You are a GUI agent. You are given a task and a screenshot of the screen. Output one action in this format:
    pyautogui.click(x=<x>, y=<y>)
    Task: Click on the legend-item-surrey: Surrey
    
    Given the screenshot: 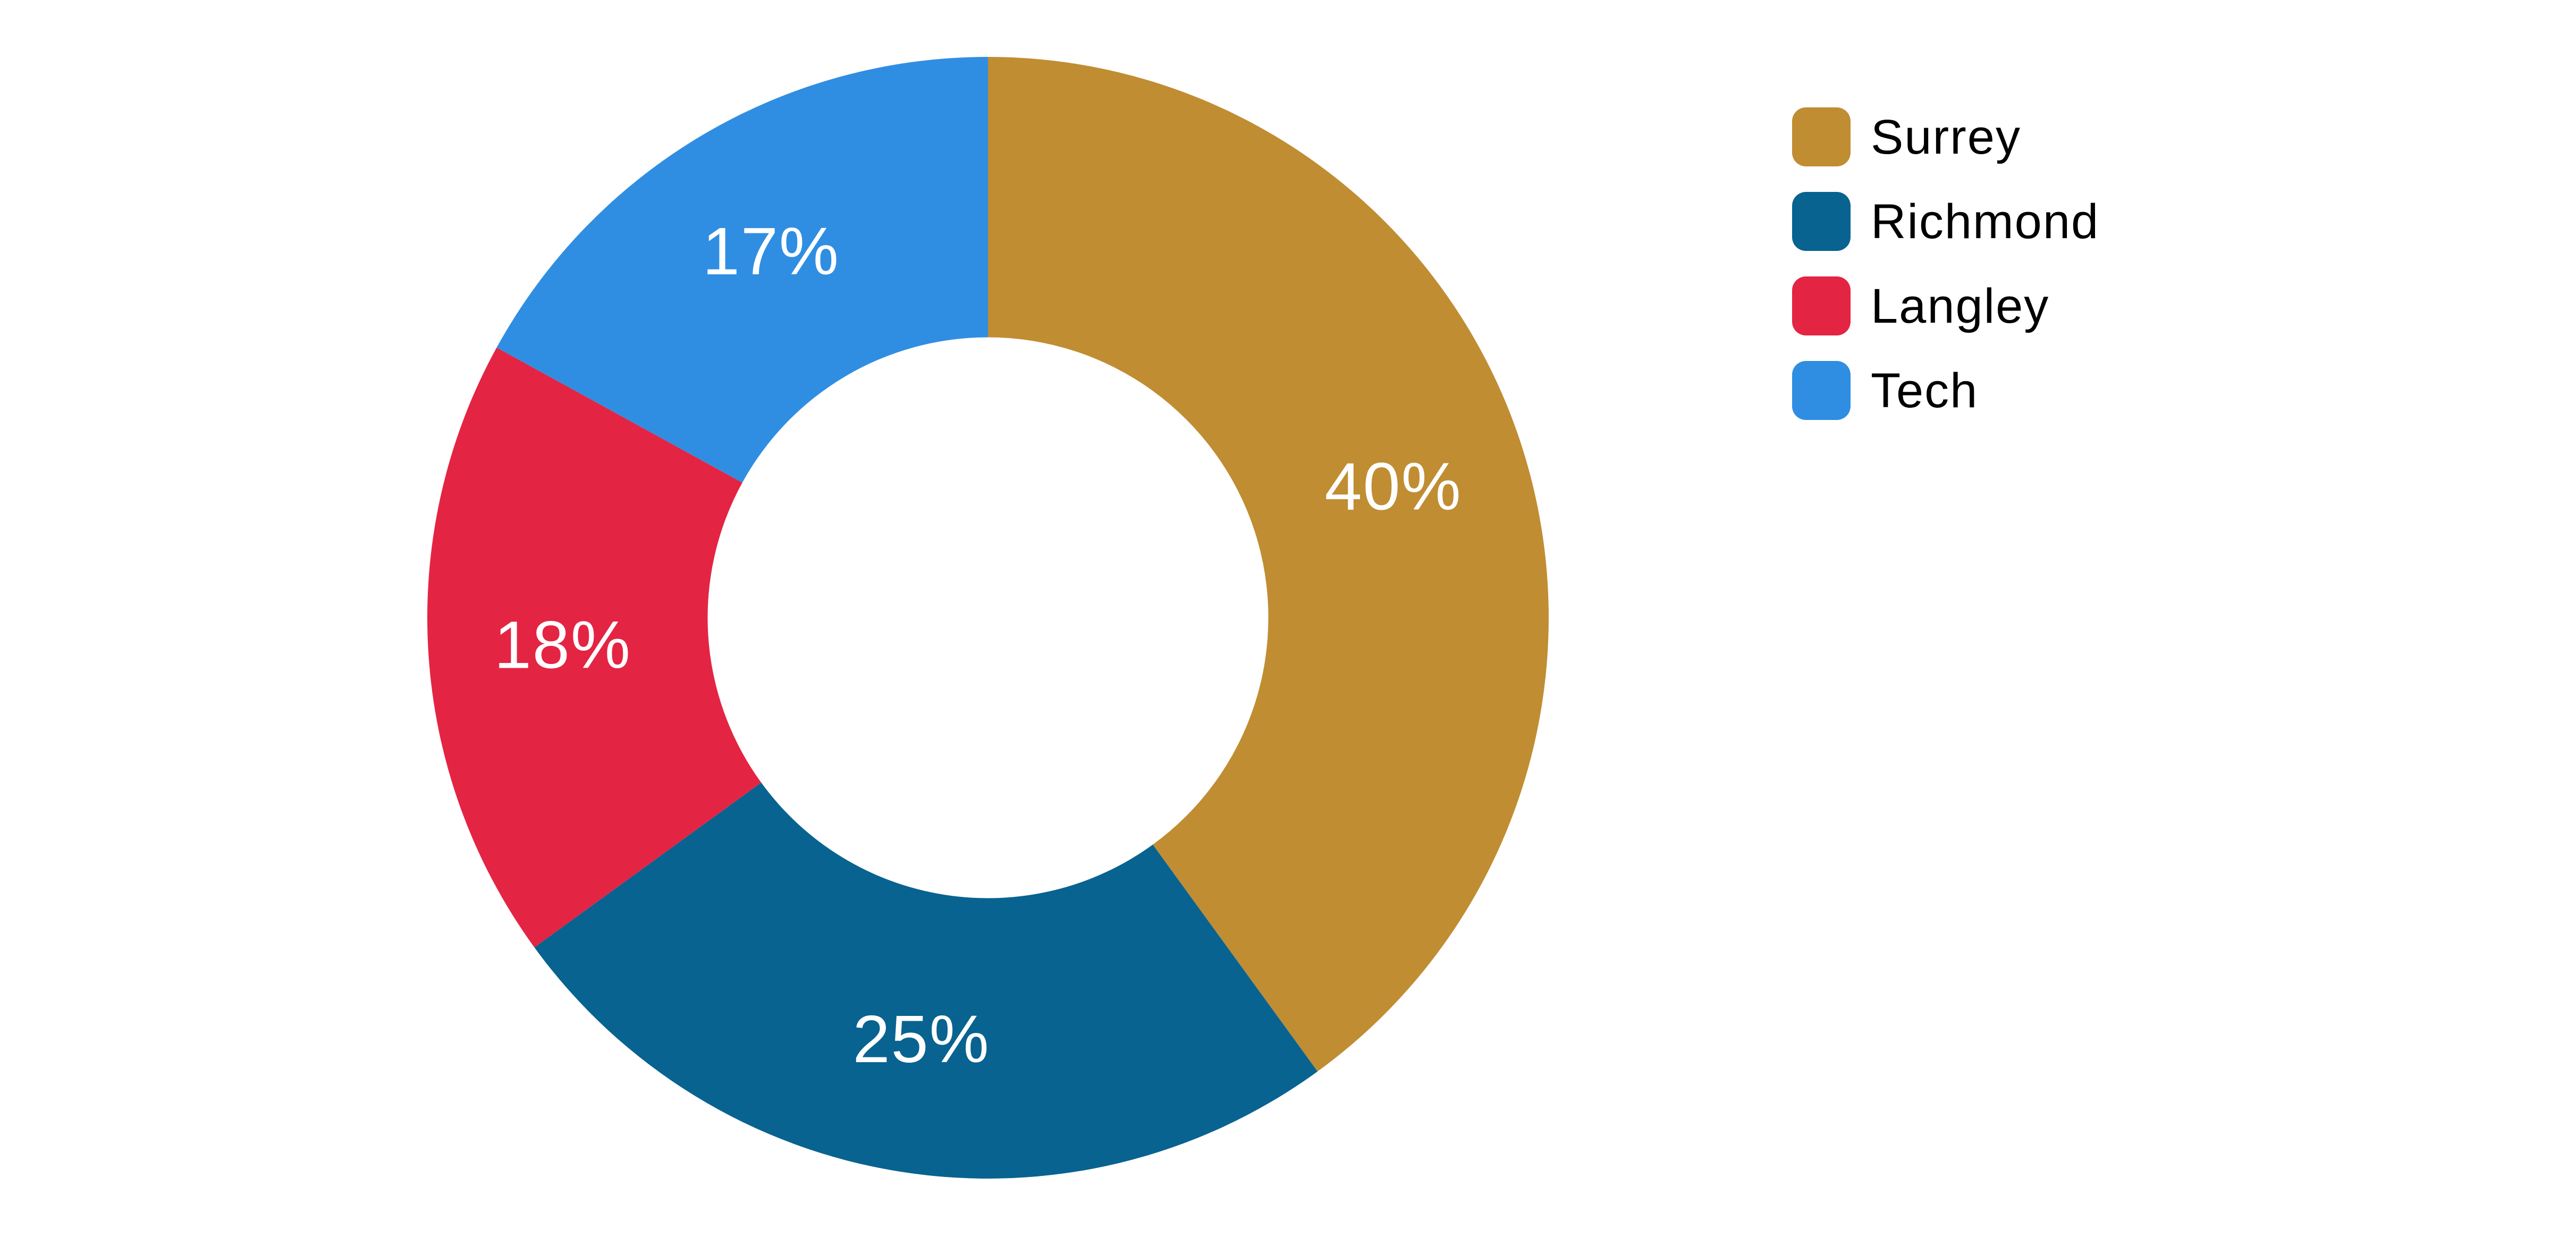 What is the action you would take?
    pyautogui.click(x=1946, y=136)
    